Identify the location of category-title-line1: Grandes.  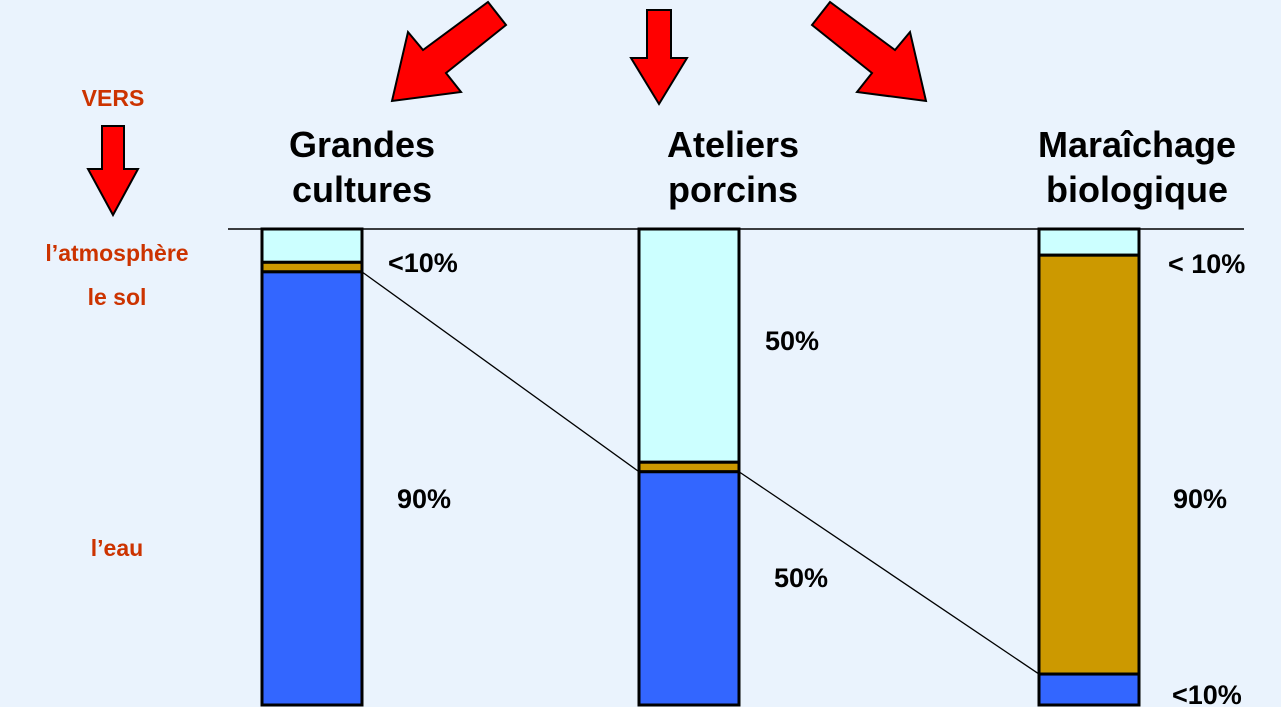
(362, 144).